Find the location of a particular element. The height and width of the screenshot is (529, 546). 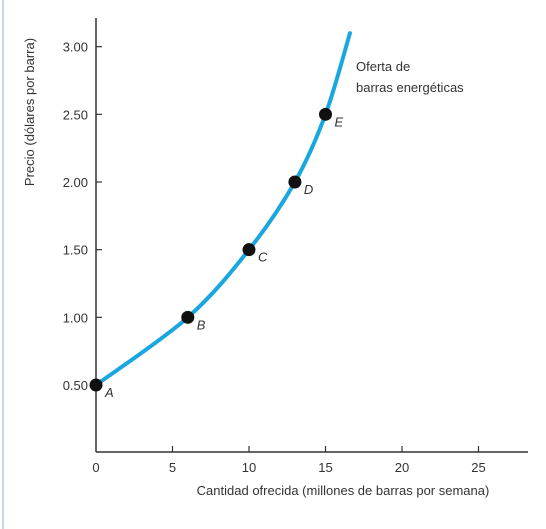

curve-annotation-line-1: Oferta de is located at coordinates (383, 66).